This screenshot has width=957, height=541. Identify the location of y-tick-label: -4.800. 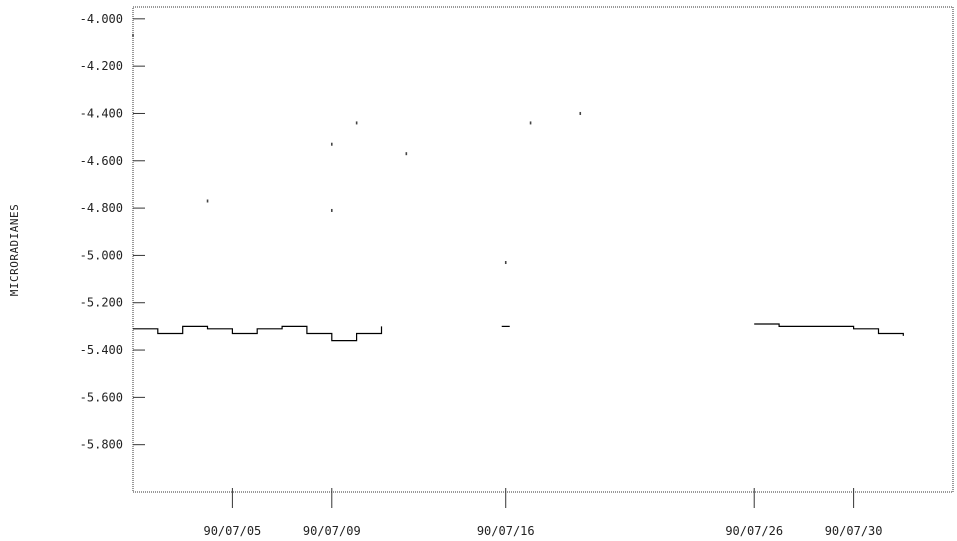
(101, 208).